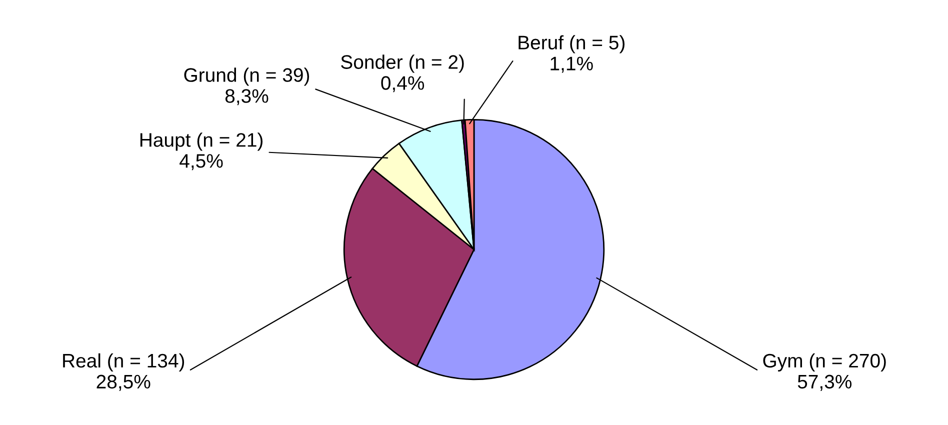 The width and height of the screenshot is (948, 425). What do you see at coordinates (201, 141) in the screenshot?
I see `slice-label: Haupt (n = 21)` at bounding box center [201, 141].